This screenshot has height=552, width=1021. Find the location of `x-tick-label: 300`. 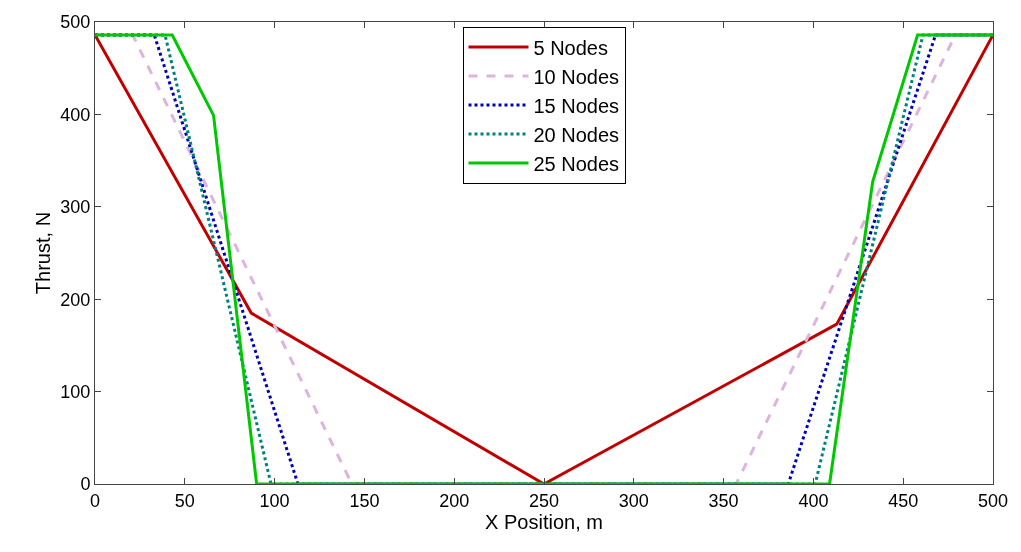

x-tick-label: 300 is located at coordinates (633, 500).